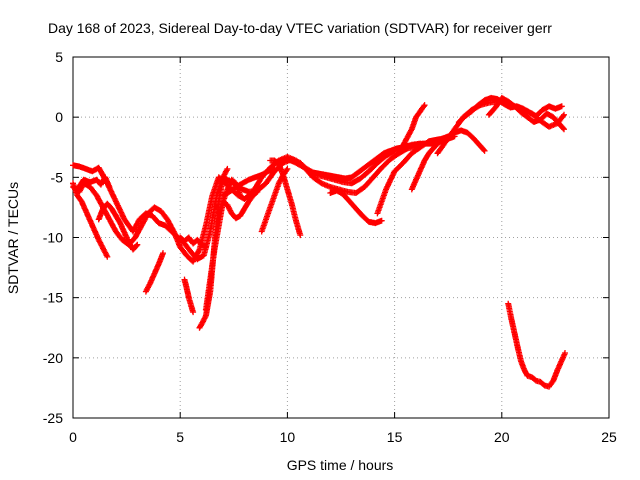  I want to click on x-tick-label: 0, so click(73, 437).